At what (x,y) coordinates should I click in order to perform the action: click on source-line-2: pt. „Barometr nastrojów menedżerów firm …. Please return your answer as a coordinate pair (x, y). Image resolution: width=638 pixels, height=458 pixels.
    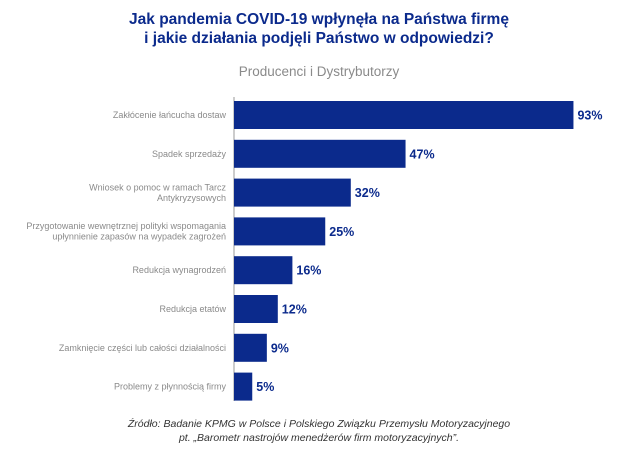
    Looking at the image, I should click on (319, 438).